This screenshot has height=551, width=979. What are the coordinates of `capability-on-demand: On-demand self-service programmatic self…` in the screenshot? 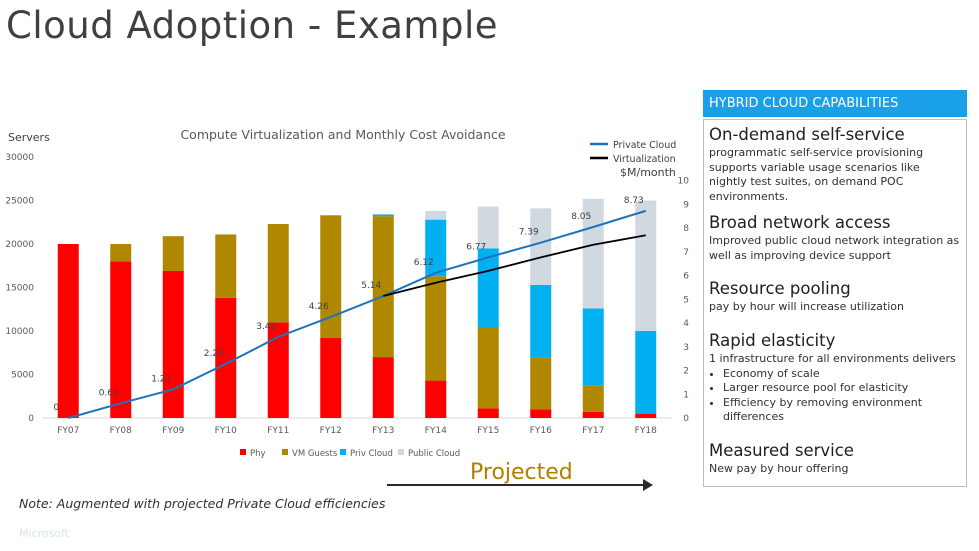 It's located at (835, 164).